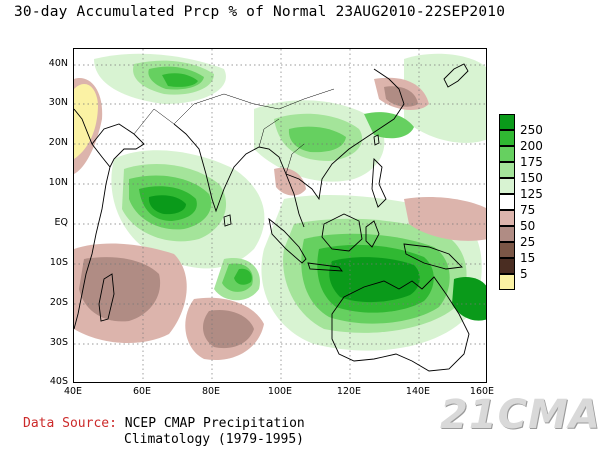 The width and height of the screenshot is (600, 470). What do you see at coordinates (482, 391) in the screenshot?
I see `lon-tick-label: 160E` at bounding box center [482, 391].